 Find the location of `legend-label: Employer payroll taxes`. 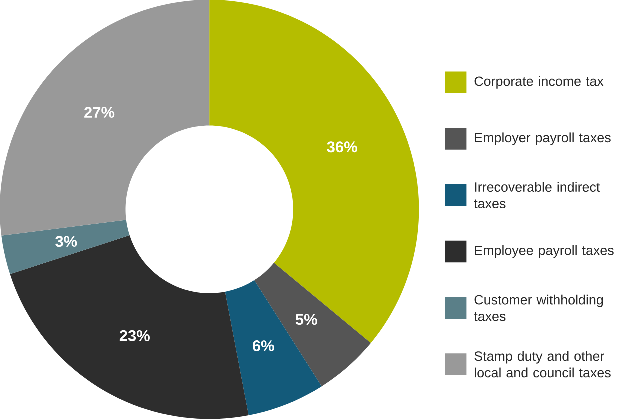

legend-label: Employer payroll taxes is located at coordinates (543, 139).